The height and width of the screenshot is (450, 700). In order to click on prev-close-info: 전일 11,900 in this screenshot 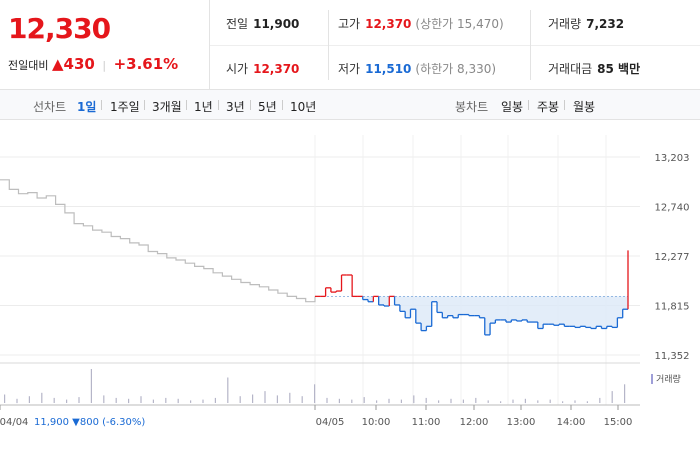, I will do `click(262, 23)`.